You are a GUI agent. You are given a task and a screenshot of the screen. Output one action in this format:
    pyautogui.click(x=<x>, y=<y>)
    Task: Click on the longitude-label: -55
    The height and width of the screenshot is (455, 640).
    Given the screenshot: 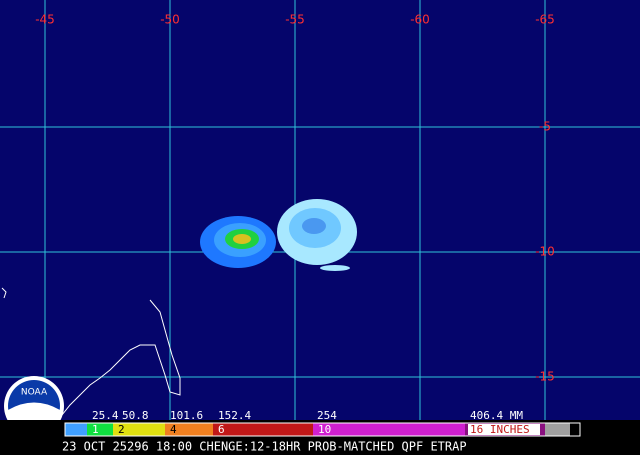 What is the action you would take?
    pyautogui.click(x=295, y=20)
    